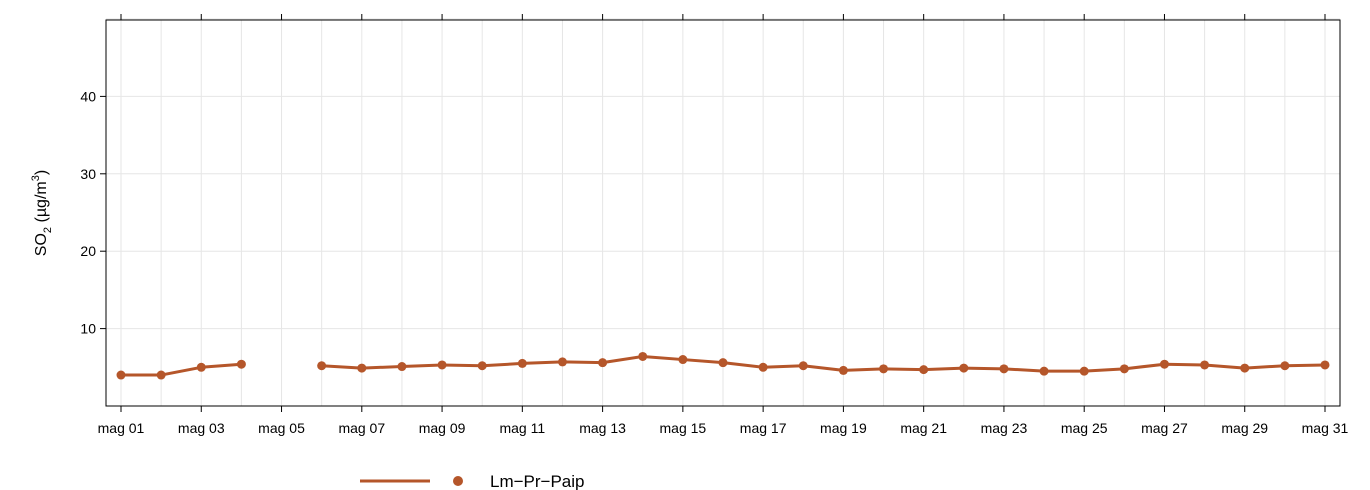 This screenshot has width=1370, height=490. Describe the element at coordinates (442, 428) in the screenshot. I see `x-tick-label: mag 09` at that location.